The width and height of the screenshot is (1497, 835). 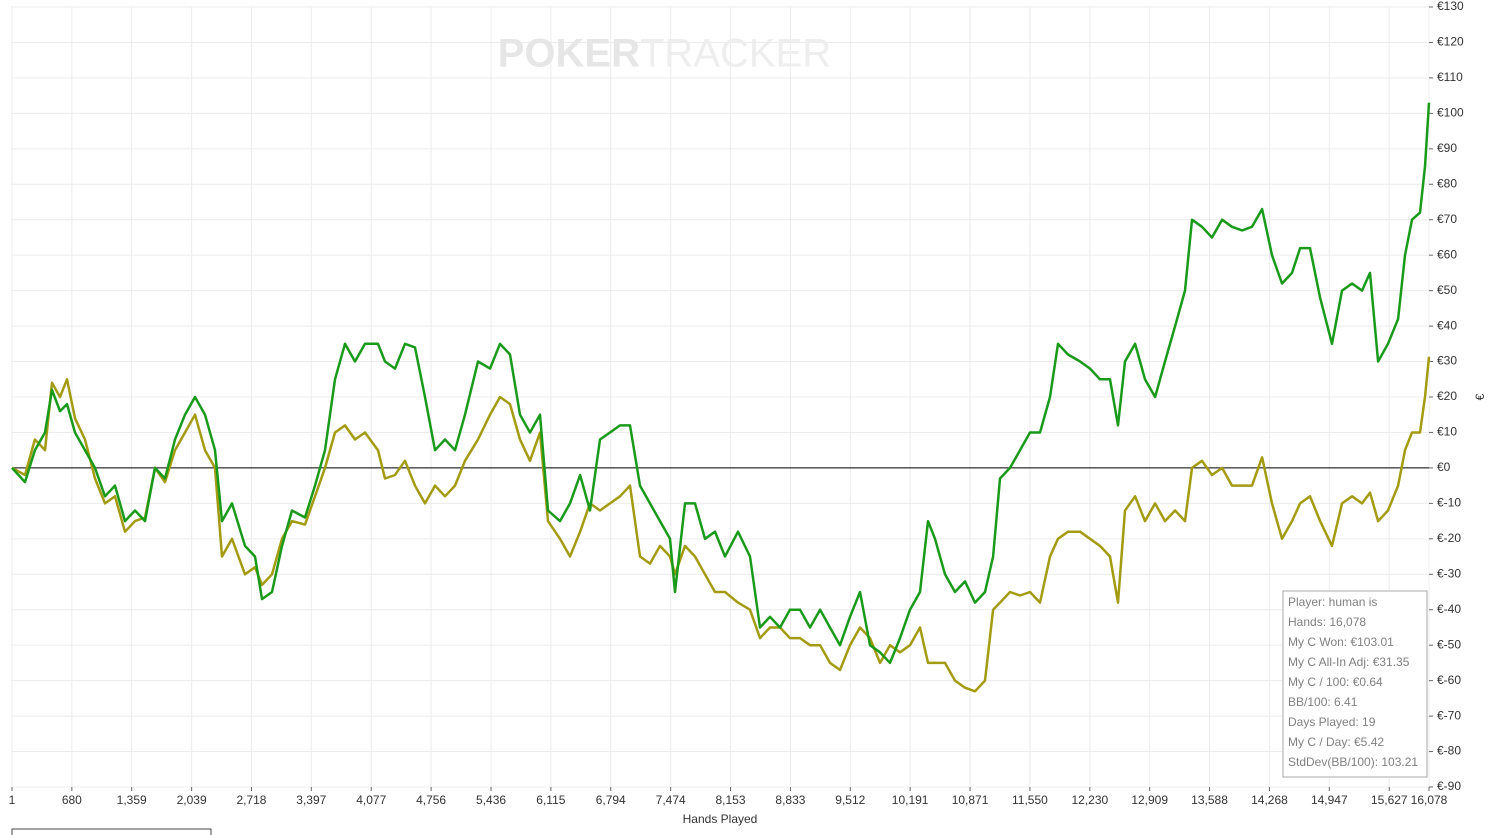 What do you see at coordinates (1341, 642) in the screenshot?
I see `stats-line: My C Won: €103.01` at bounding box center [1341, 642].